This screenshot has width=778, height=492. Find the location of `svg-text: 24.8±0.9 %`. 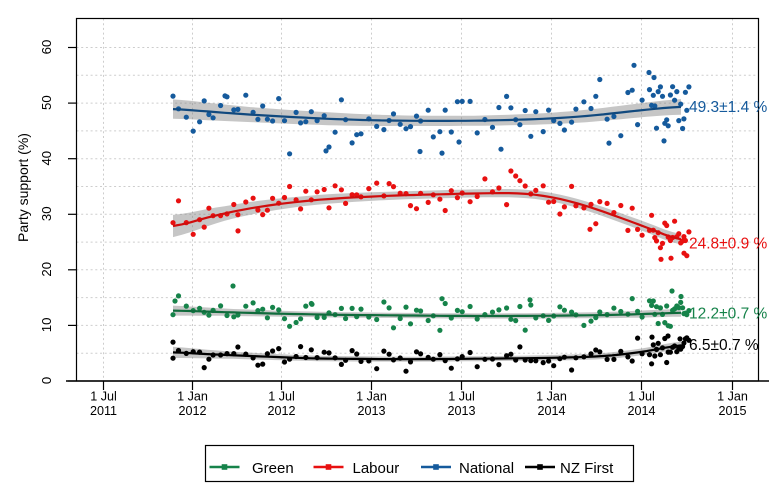

svg-text: 24.8±0.9 % is located at coordinates (728, 243).